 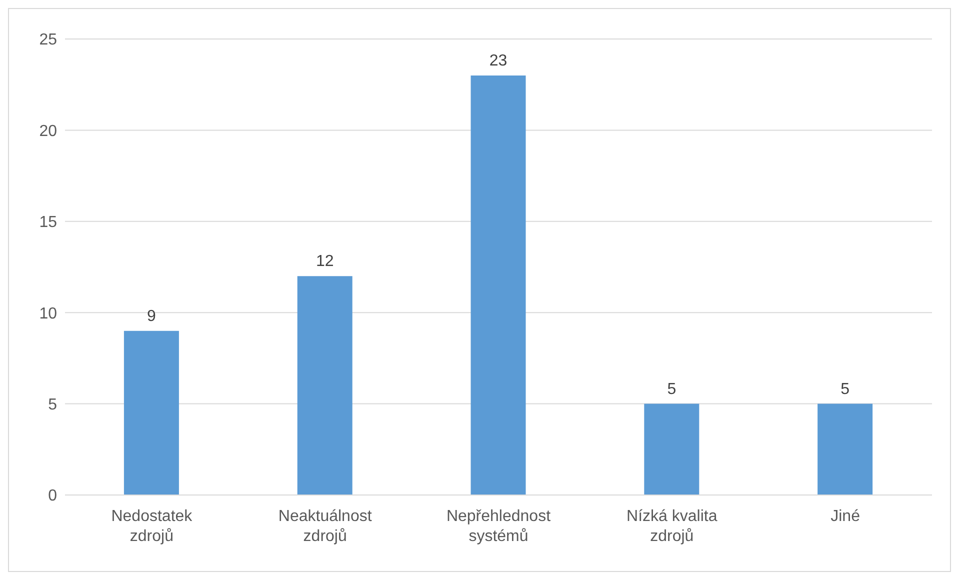 I want to click on y-tick-label: 25, so click(x=48, y=40).